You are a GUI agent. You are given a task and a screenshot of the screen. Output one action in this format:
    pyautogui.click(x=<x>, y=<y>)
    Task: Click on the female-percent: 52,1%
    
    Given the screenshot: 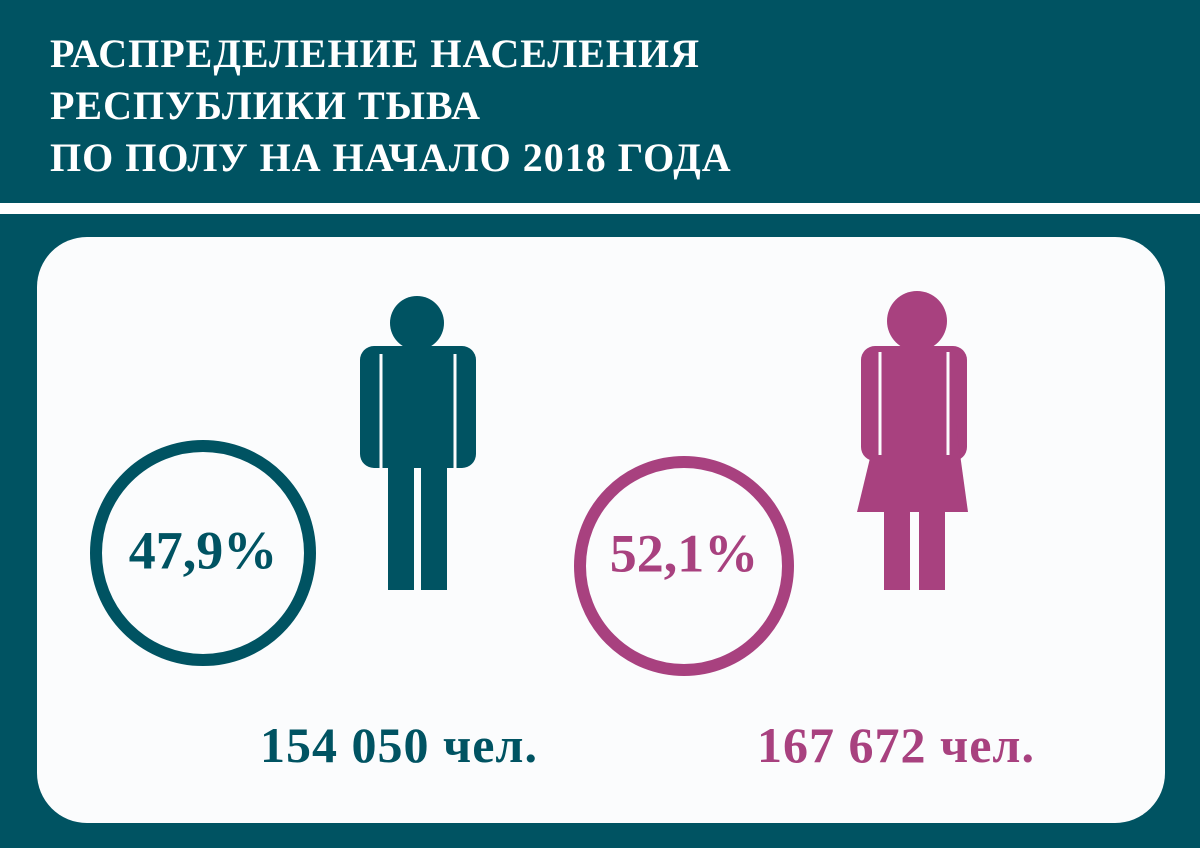 What is the action you would take?
    pyautogui.click(x=684, y=553)
    